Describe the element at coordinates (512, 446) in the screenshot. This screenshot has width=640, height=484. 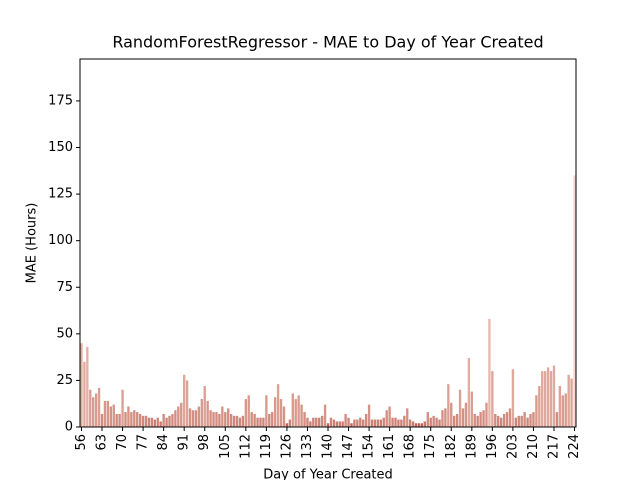
I see `x-tick-label: 203` at that location.